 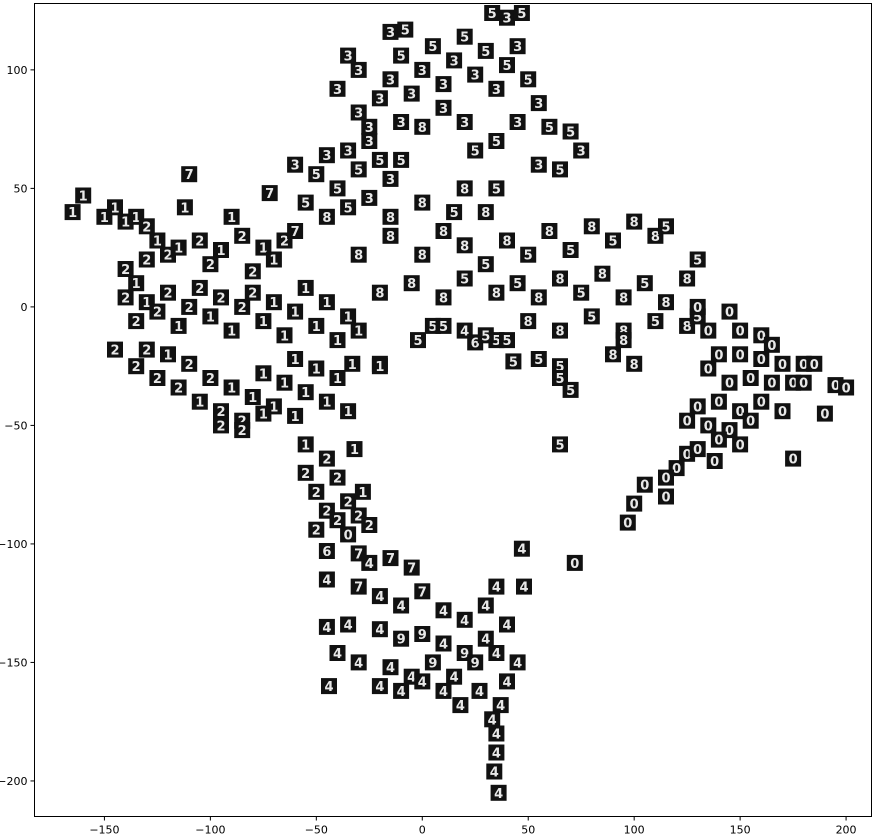 I want to click on x-tick-label: −150, so click(x=104, y=830).